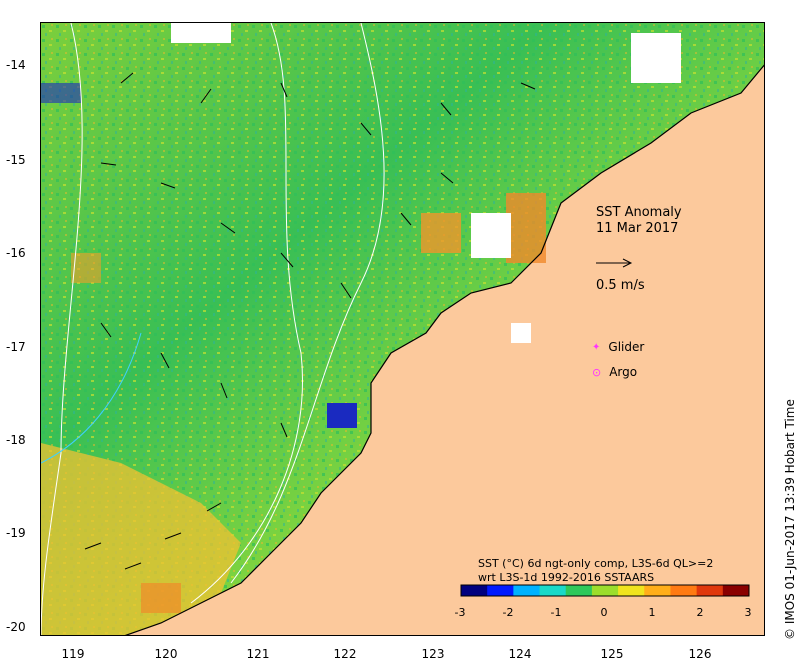 This screenshot has width=809, height=672. I want to click on colorbar-outline, so click(605, 590).